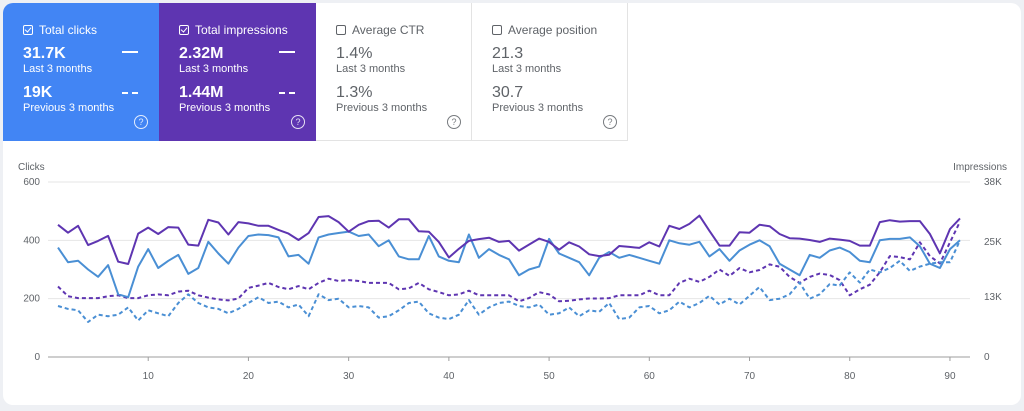 This screenshot has height=411, width=1024. Describe the element at coordinates (44, 53) in the screenshot. I see `metric-value-current: 31.7K` at that location.